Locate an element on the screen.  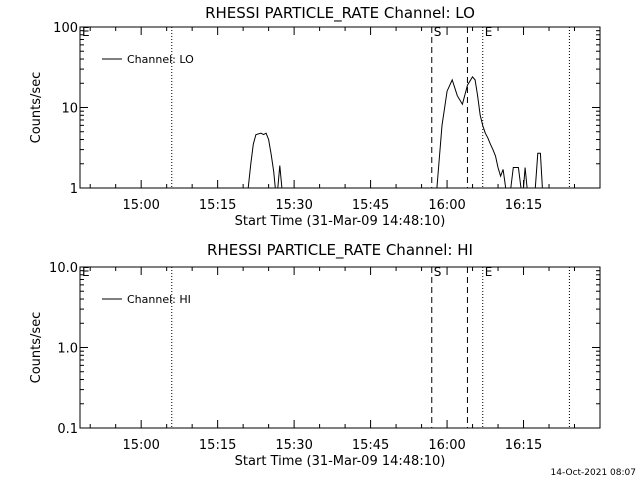
y-tick-label: 1.0 is located at coordinates (67, 349).